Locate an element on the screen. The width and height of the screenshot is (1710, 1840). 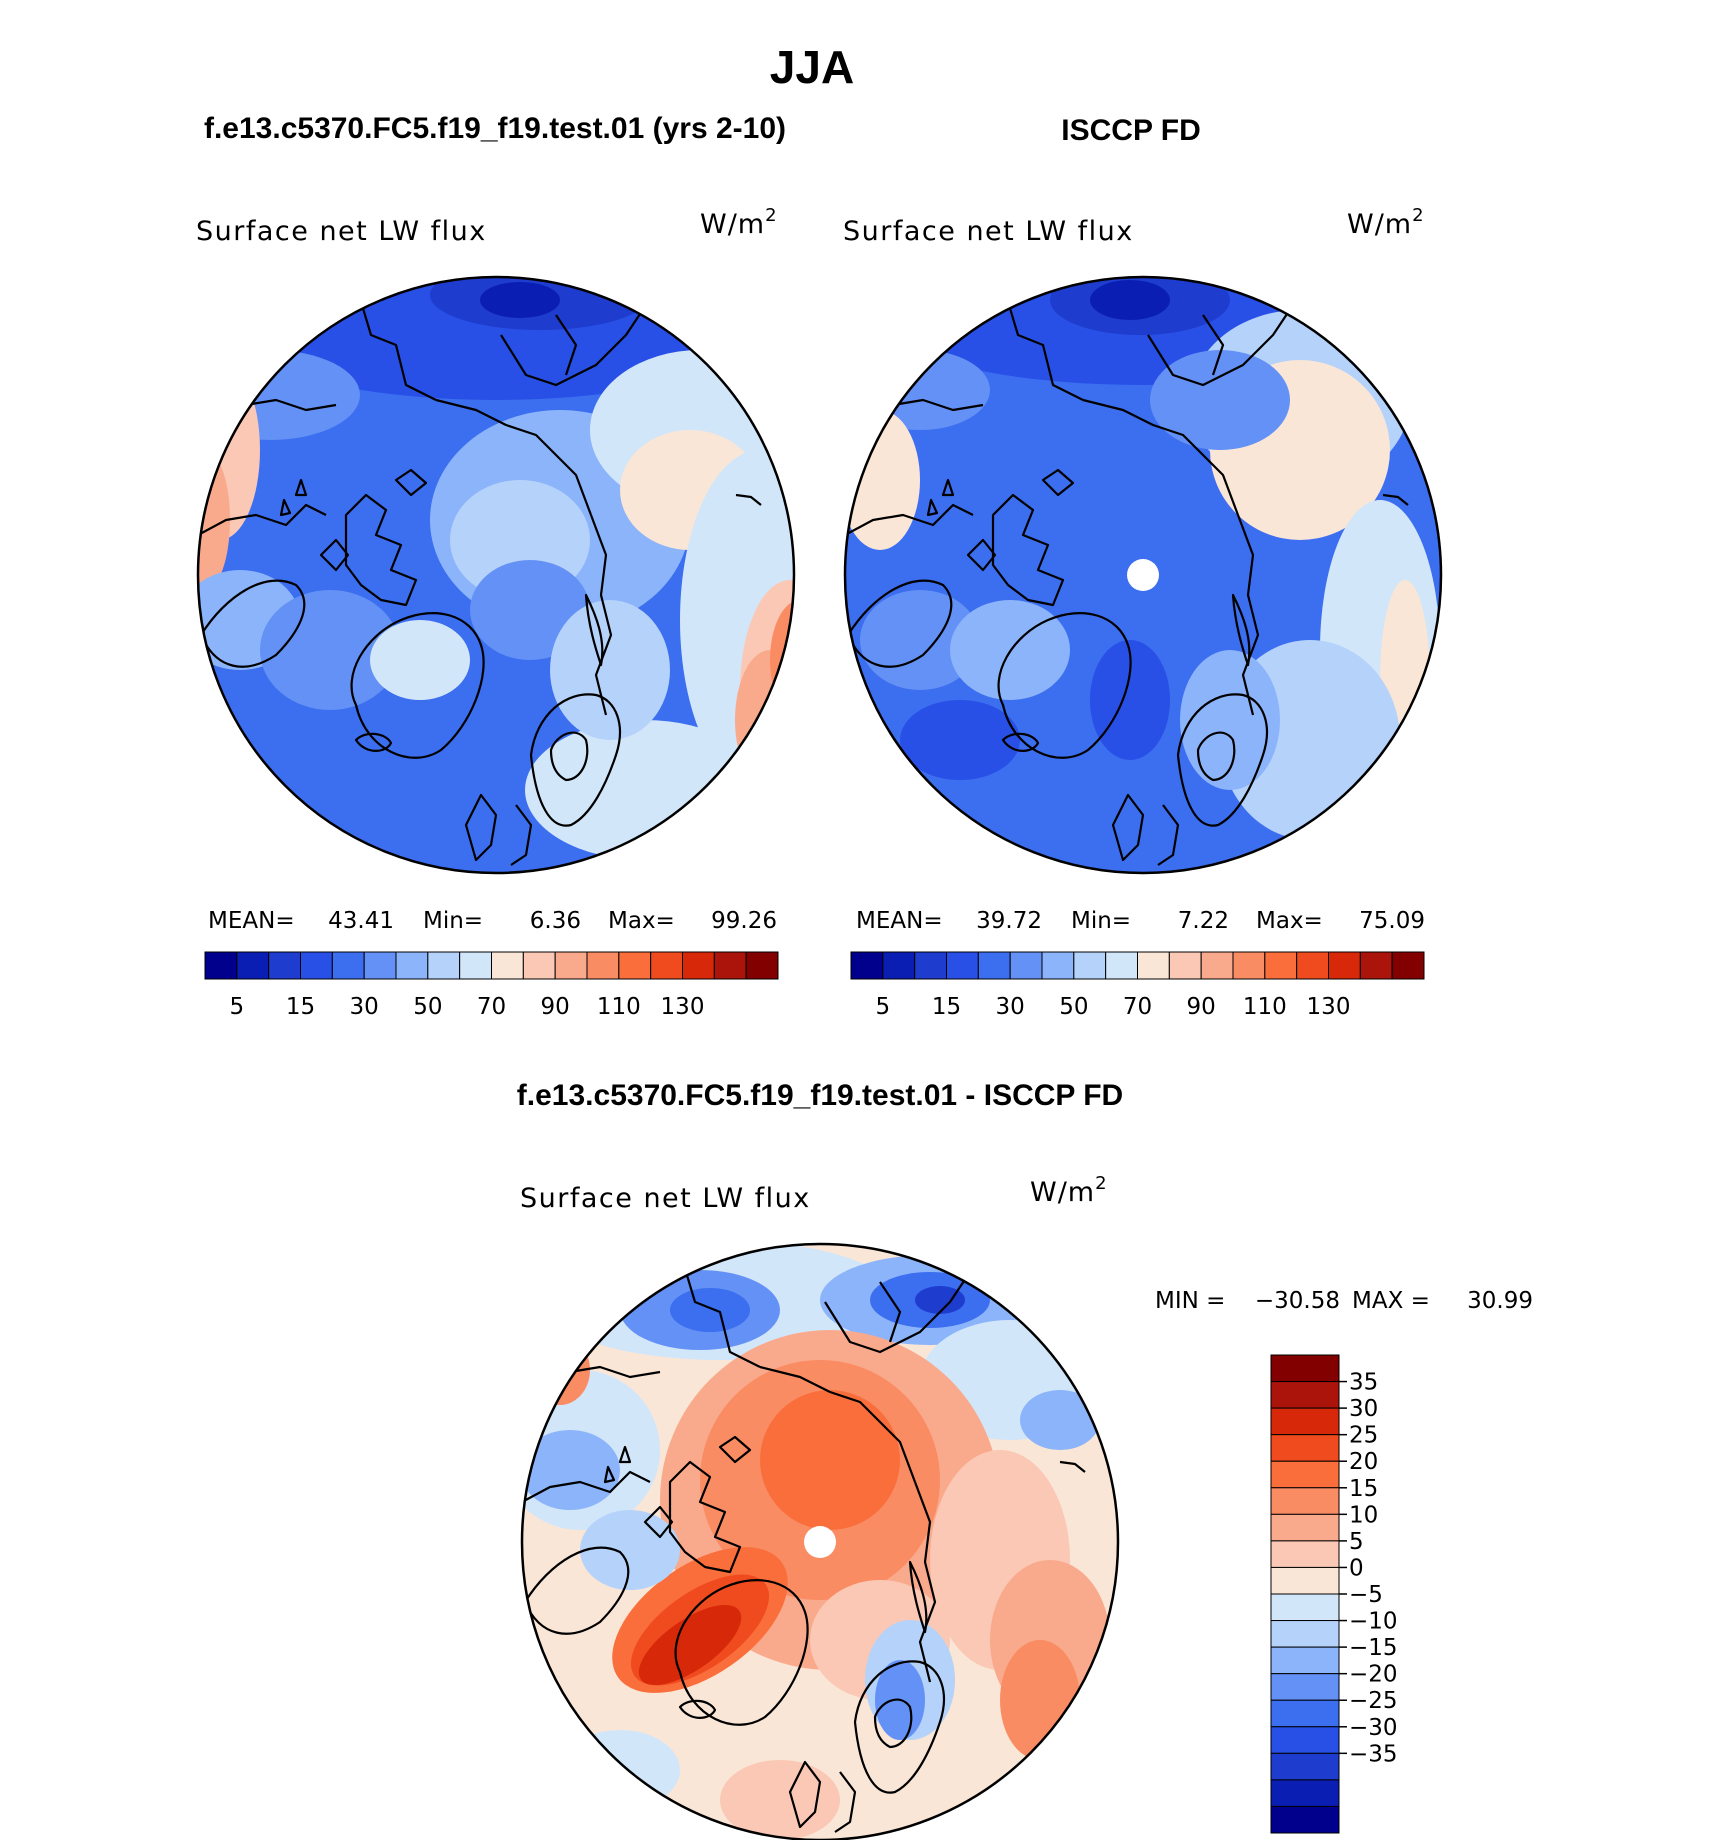
obs-map-border is located at coordinates (1143, 575).